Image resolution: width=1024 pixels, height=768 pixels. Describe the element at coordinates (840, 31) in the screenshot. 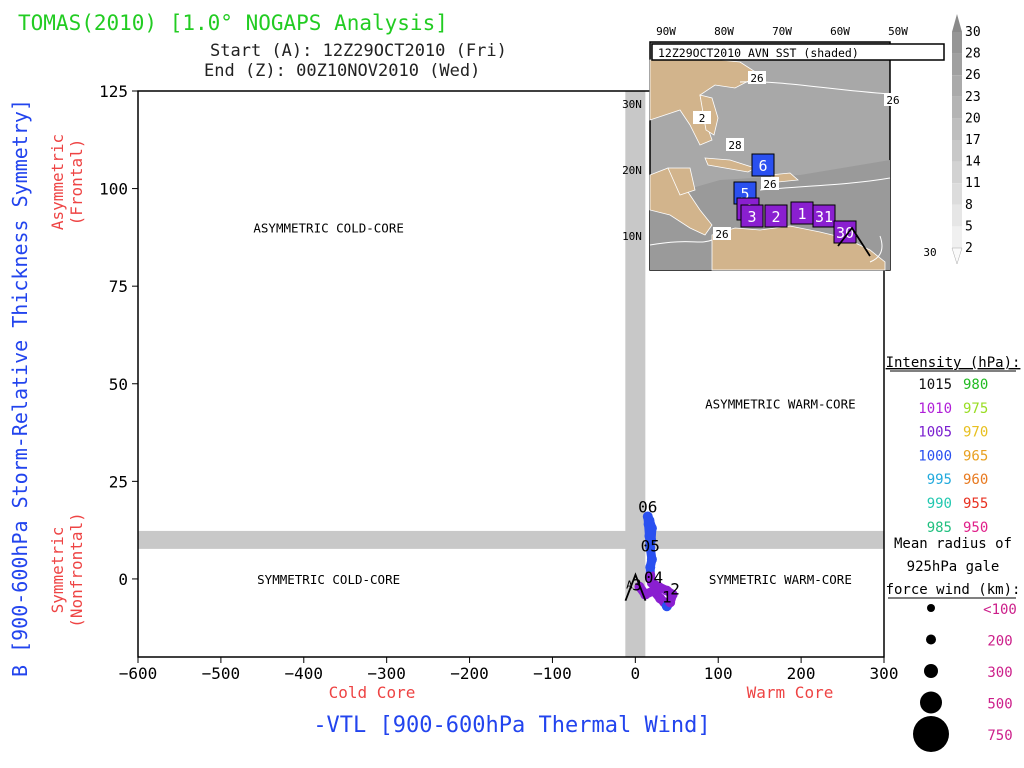

I see `inset-lon-label: 60W` at that location.